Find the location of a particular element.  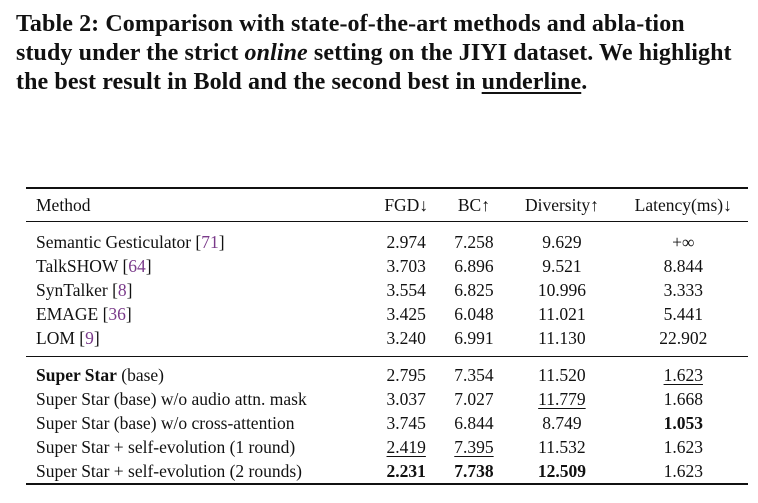

table-row: EMAGE [36] 3.425 6.048 11.021 5.441 is located at coordinates (387, 314).